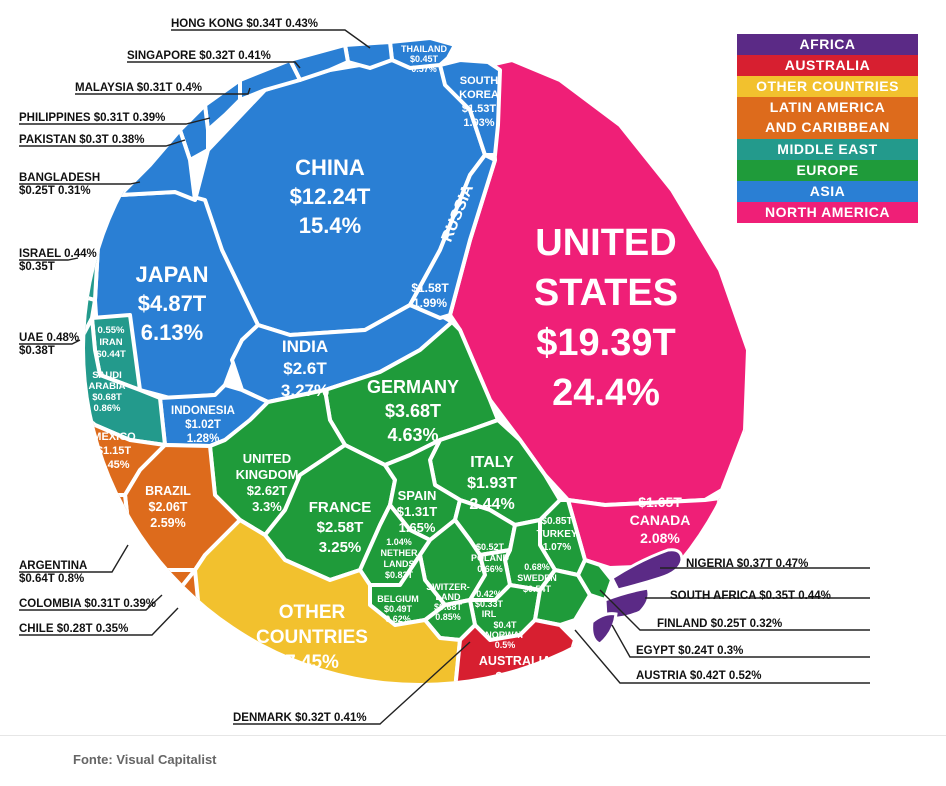 Image resolution: width=946 pixels, height=786 pixels. What do you see at coordinates (740, 641) in the screenshot?
I see `leader-egypt` at bounding box center [740, 641].